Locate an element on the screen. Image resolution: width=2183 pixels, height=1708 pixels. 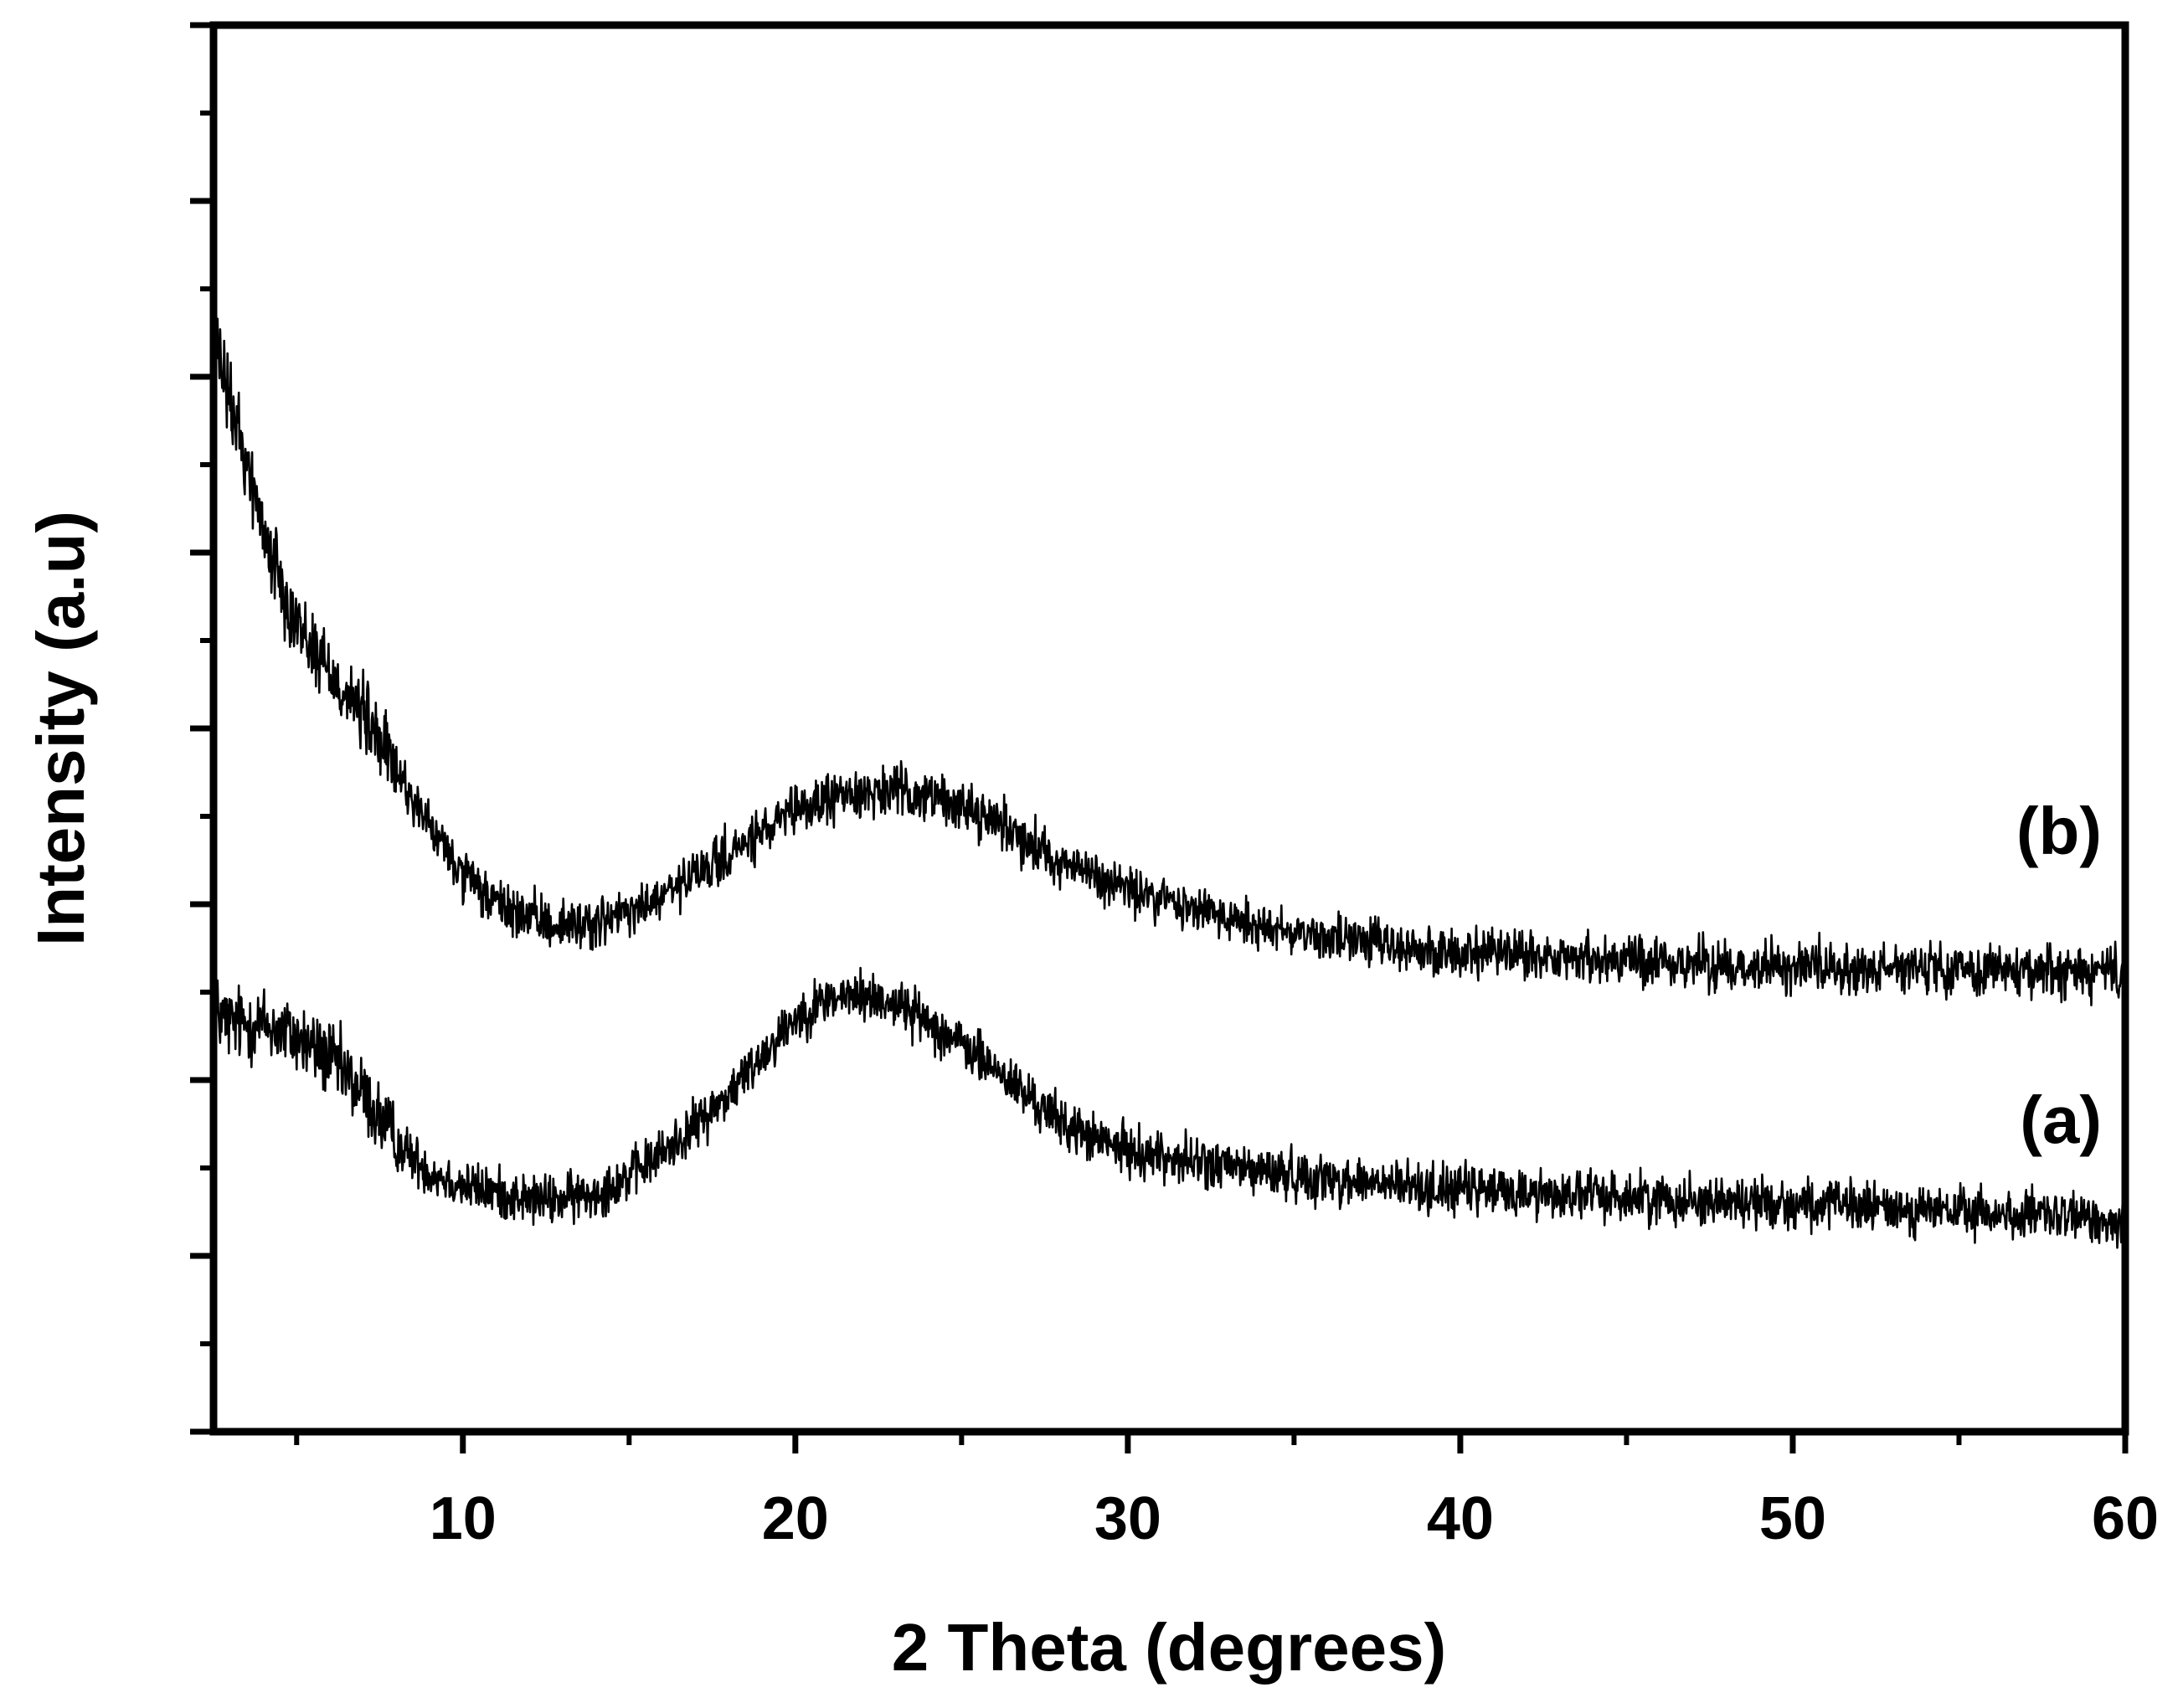
x-tick-label: 60 is located at coordinates (2125, 1518).